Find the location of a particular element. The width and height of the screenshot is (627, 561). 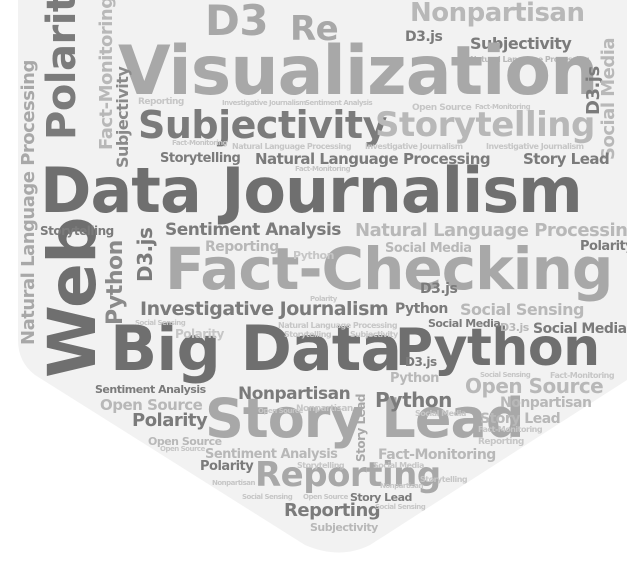

word-social-media-tiny: Social Media is located at coordinates (440, 413).